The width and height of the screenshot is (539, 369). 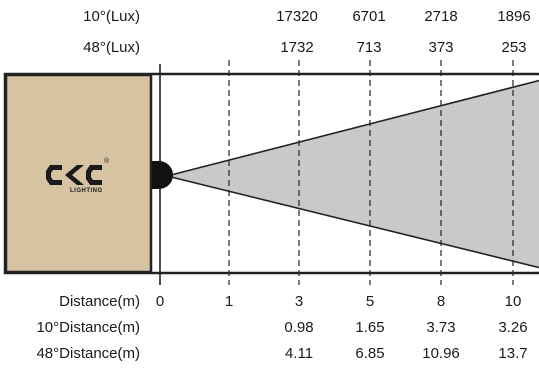 I want to click on distance-48-value: 6.85, so click(x=370, y=353).